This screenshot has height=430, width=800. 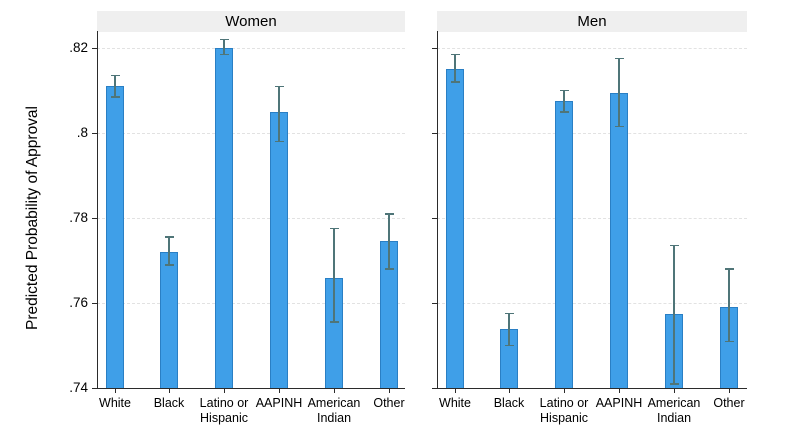 What do you see at coordinates (78, 387) in the screenshot?
I see `y-tick-label: .74` at bounding box center [78, 387].